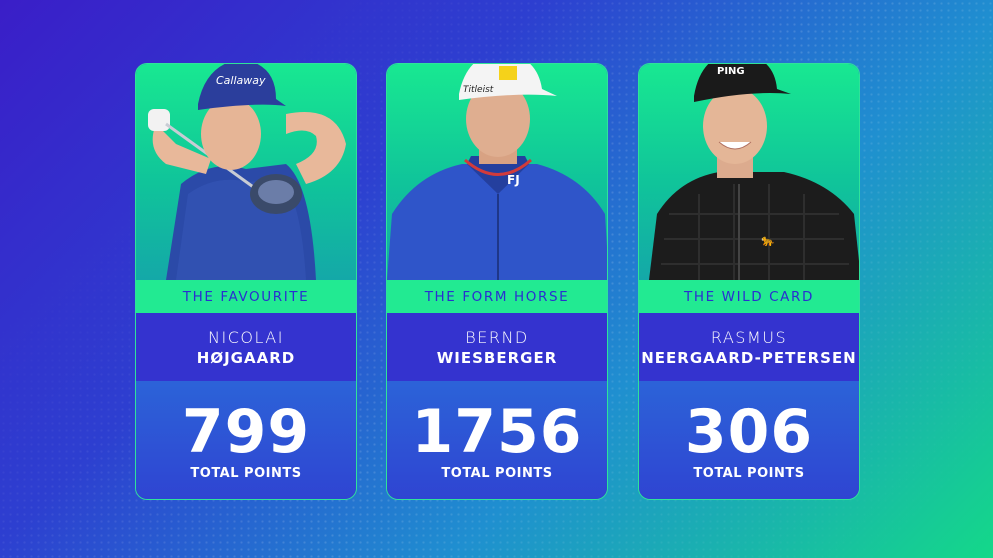  What do you see at coordinates (749, 357) in the screenshot?
I see `player-last-name: NEERGAARD-PETERSEN` at bounding box center [749, 357].